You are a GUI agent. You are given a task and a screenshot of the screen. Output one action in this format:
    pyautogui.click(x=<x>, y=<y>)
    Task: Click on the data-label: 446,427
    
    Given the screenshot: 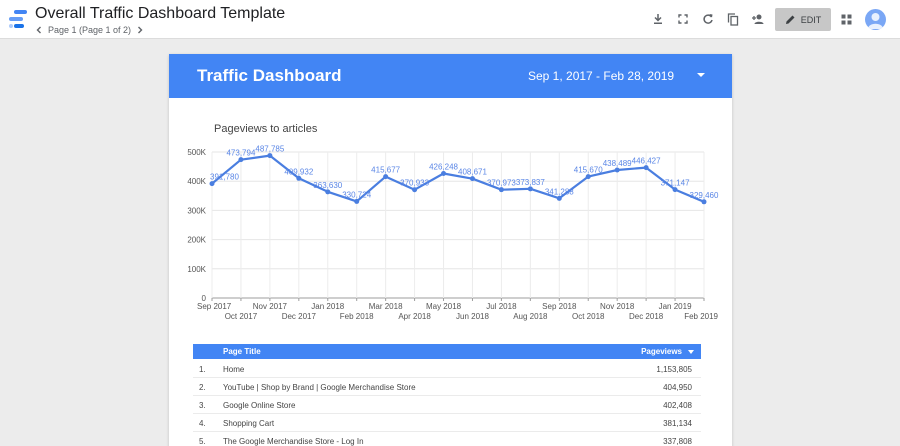 What is the action you would take?
    pyautogui.click(x=646, y=161)
    